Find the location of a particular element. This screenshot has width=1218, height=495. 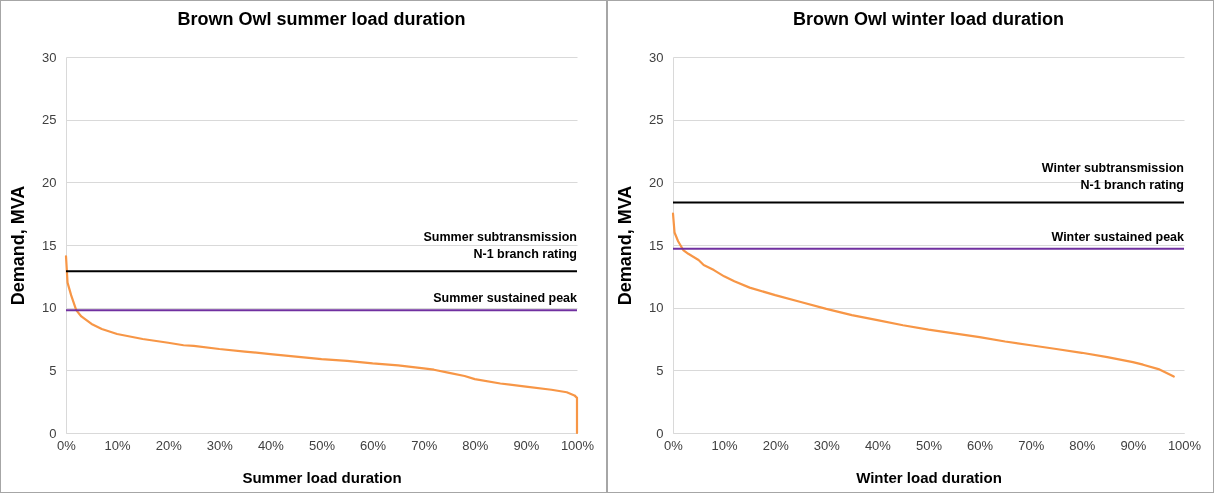

ref-line-label: Winter sustained peak is located at coordinates (1118, 236).